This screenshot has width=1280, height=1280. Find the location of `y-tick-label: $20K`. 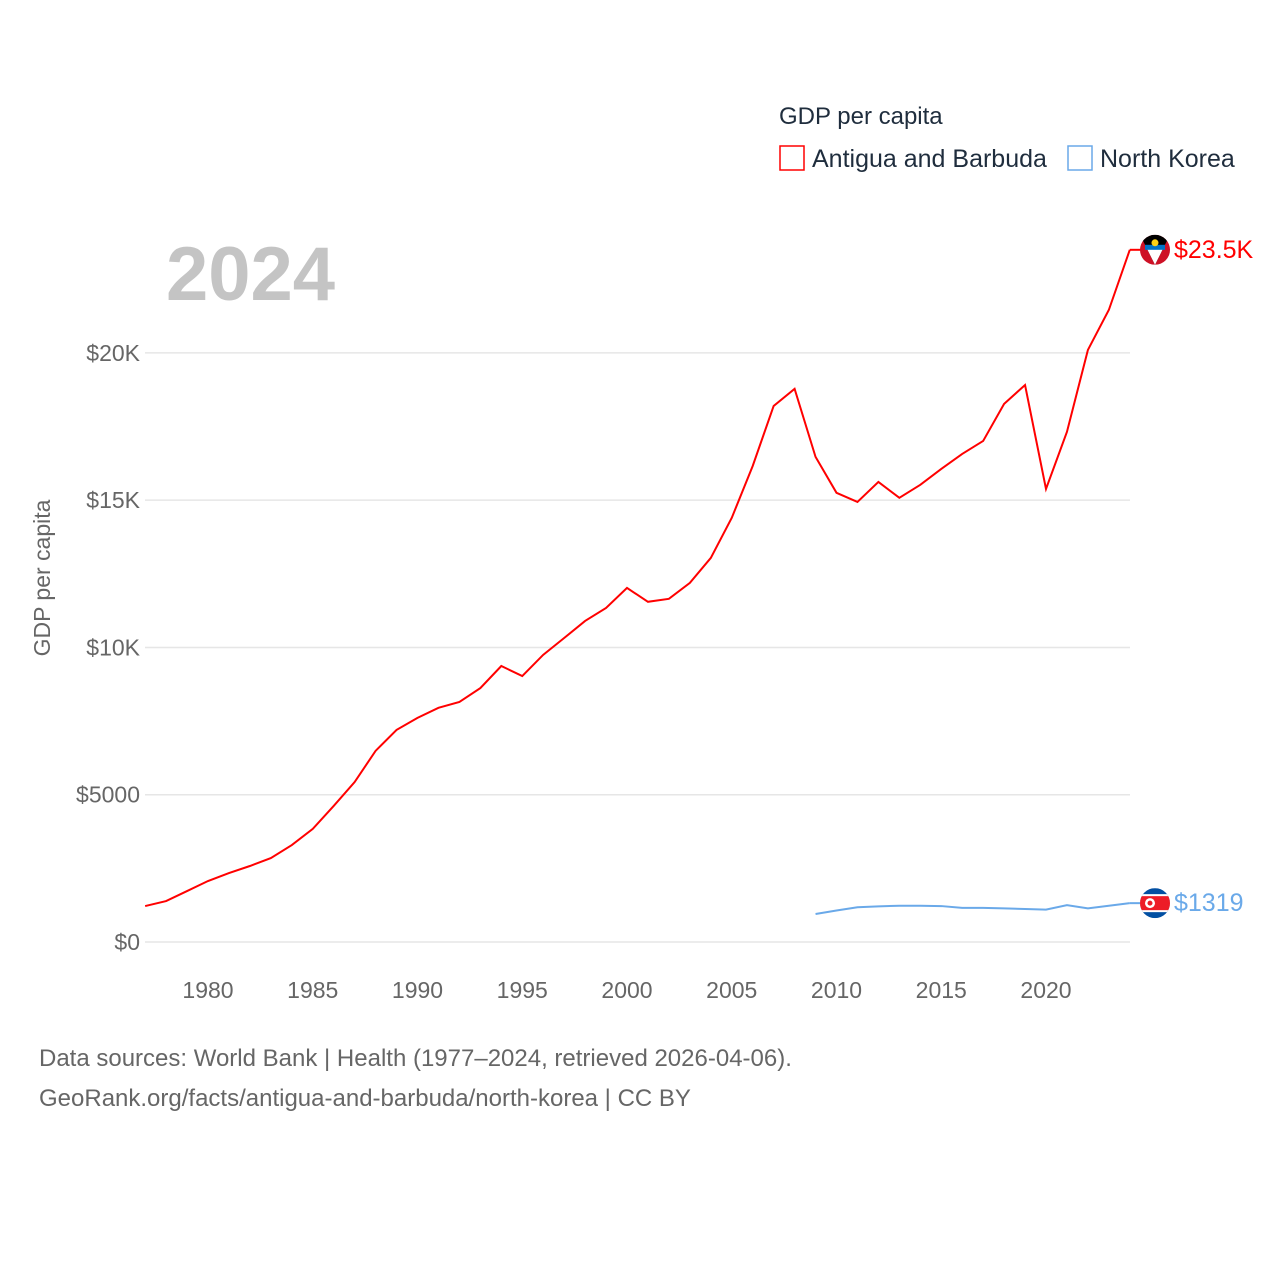

y-tick-label: $20K is located at coordinates (113, 353).